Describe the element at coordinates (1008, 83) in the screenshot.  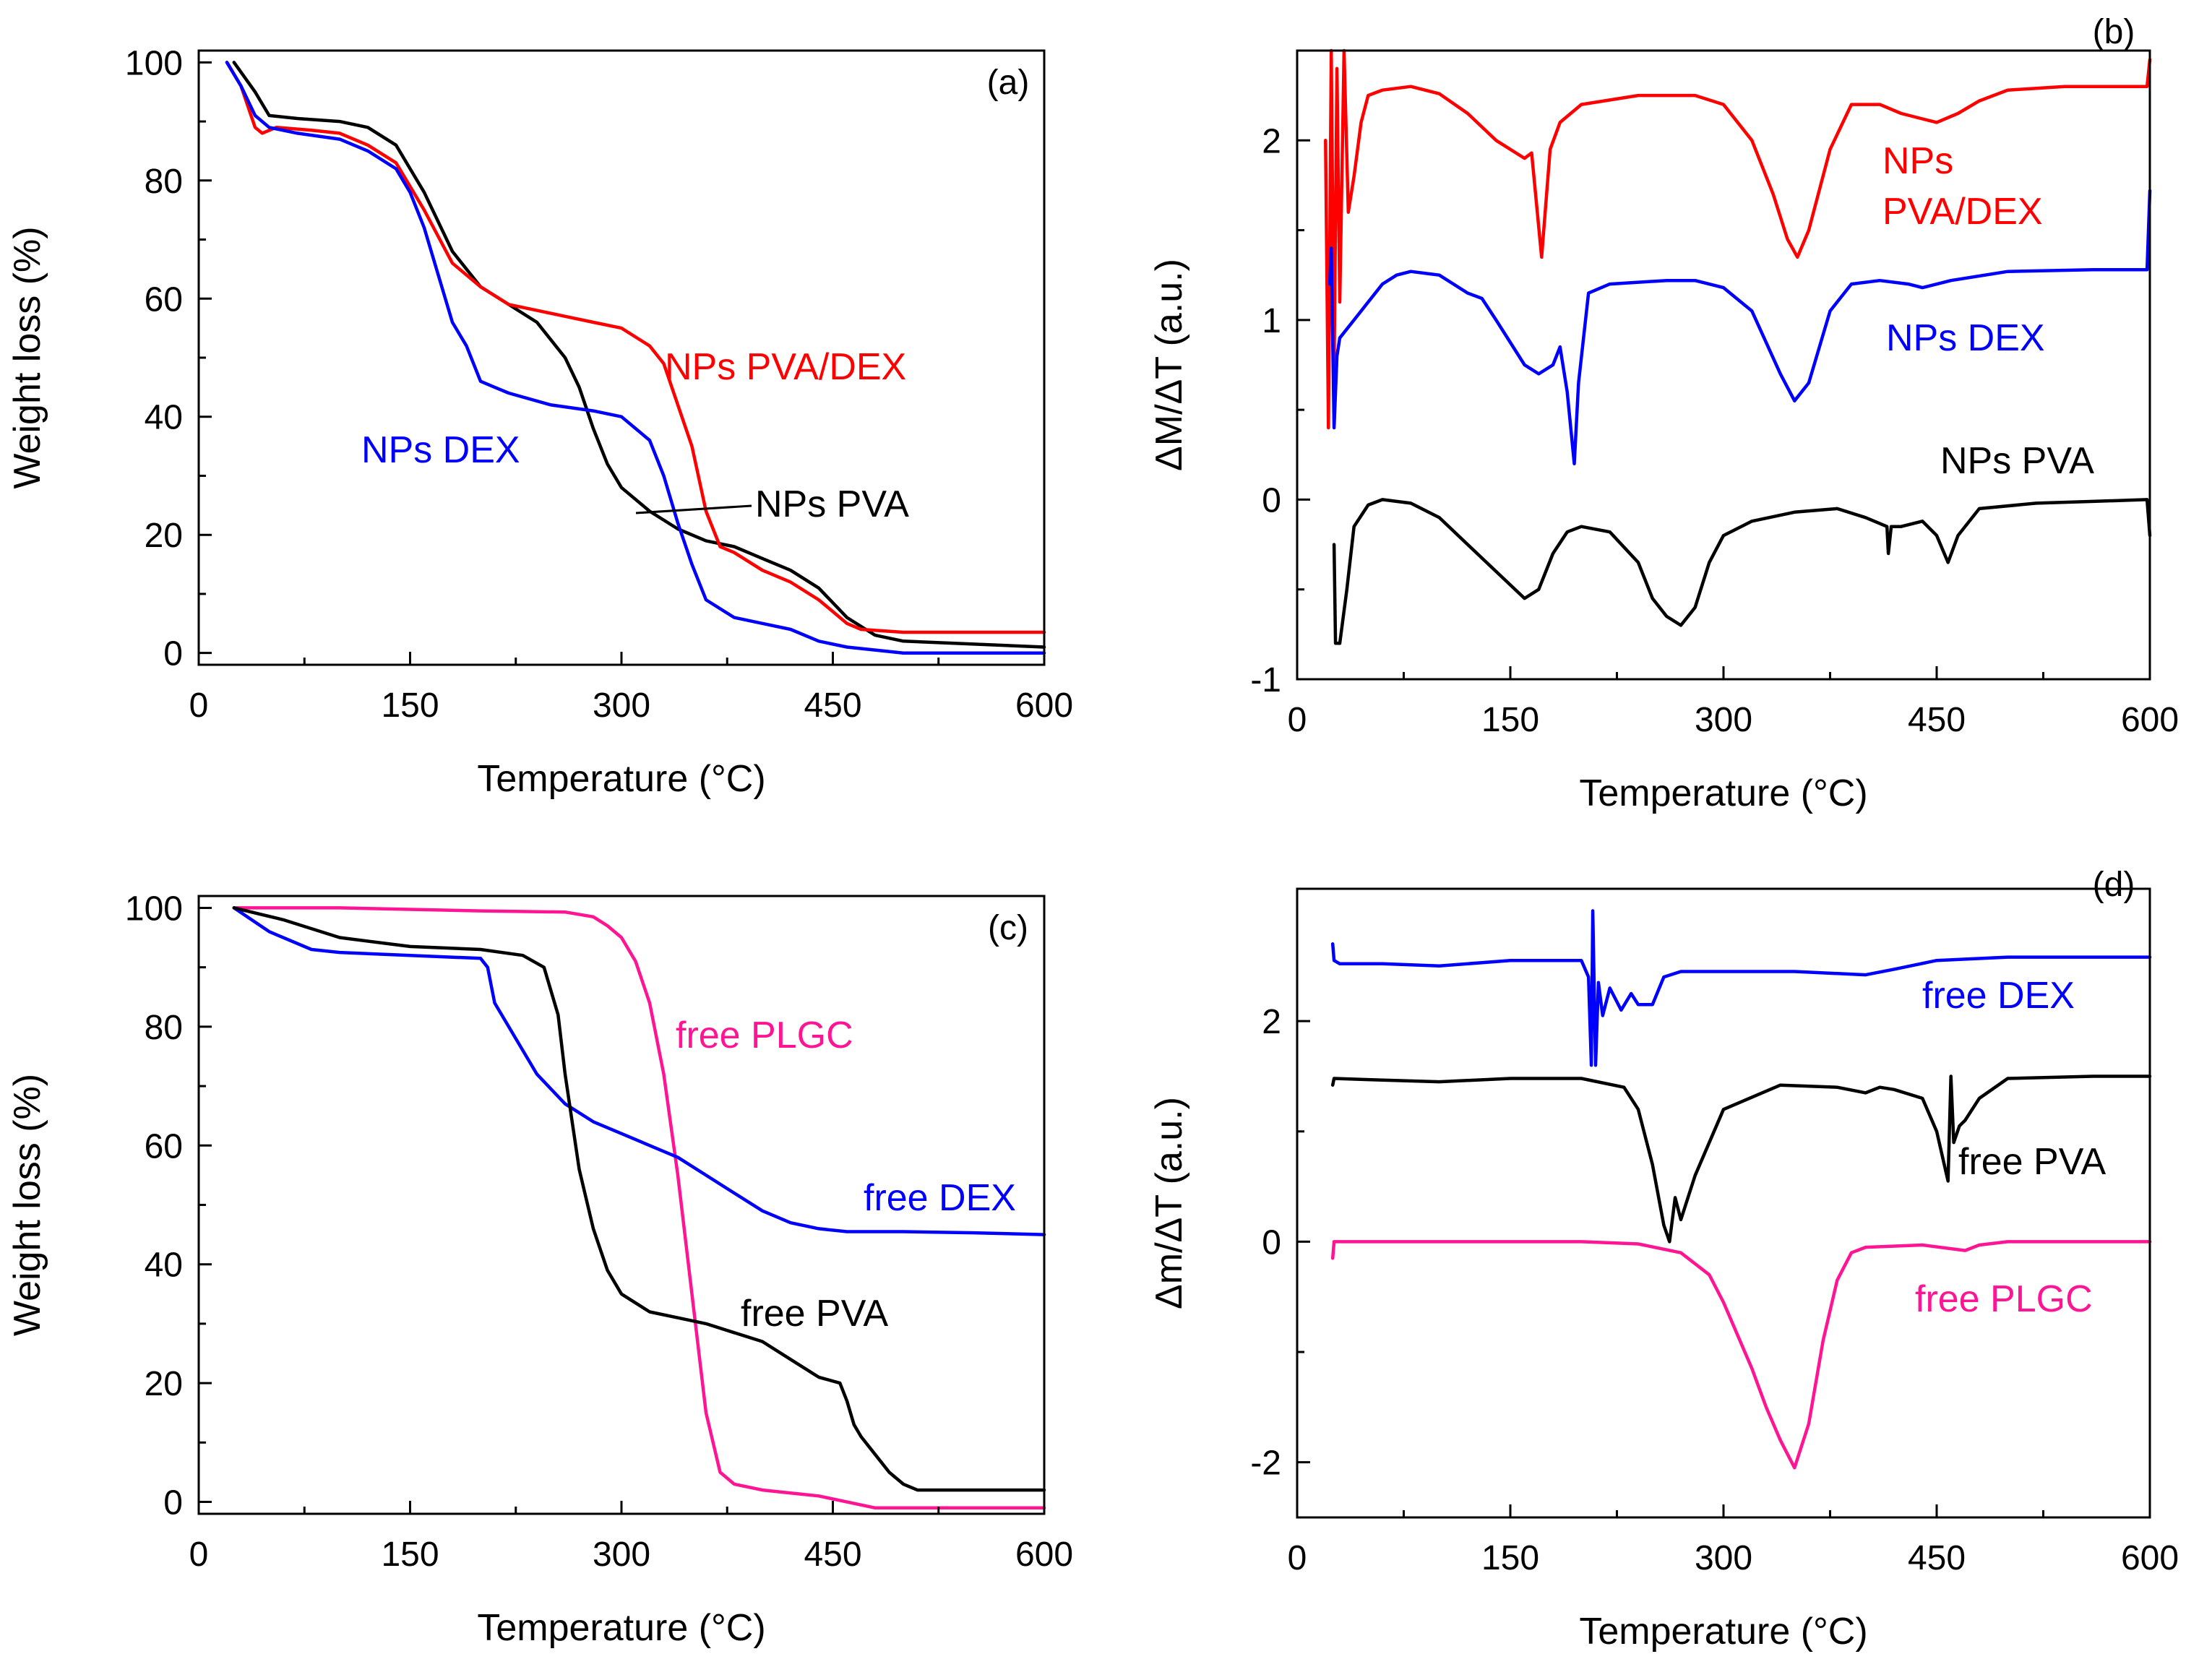
I see `panel-letter: (a)` at that location.